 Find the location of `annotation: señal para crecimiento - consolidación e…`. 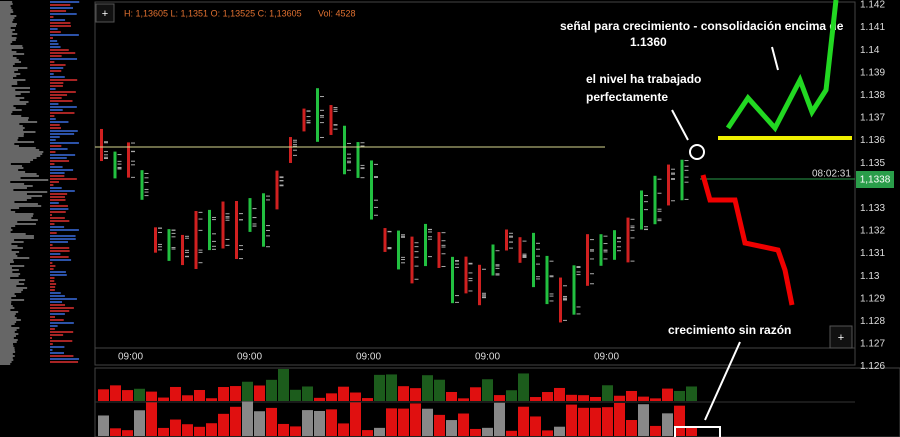

annotation: señal para crecimiento - consolidación e… is located at coordinates (702, 26).